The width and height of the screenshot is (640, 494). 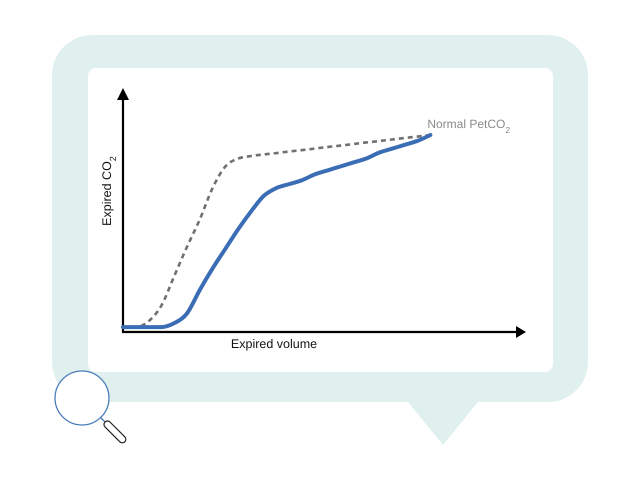 What do you see at coordinates (468, 126) in the screenshot?
I see `annotation: Normal PetCO$_{2}$` at bounding box center [468, 126].